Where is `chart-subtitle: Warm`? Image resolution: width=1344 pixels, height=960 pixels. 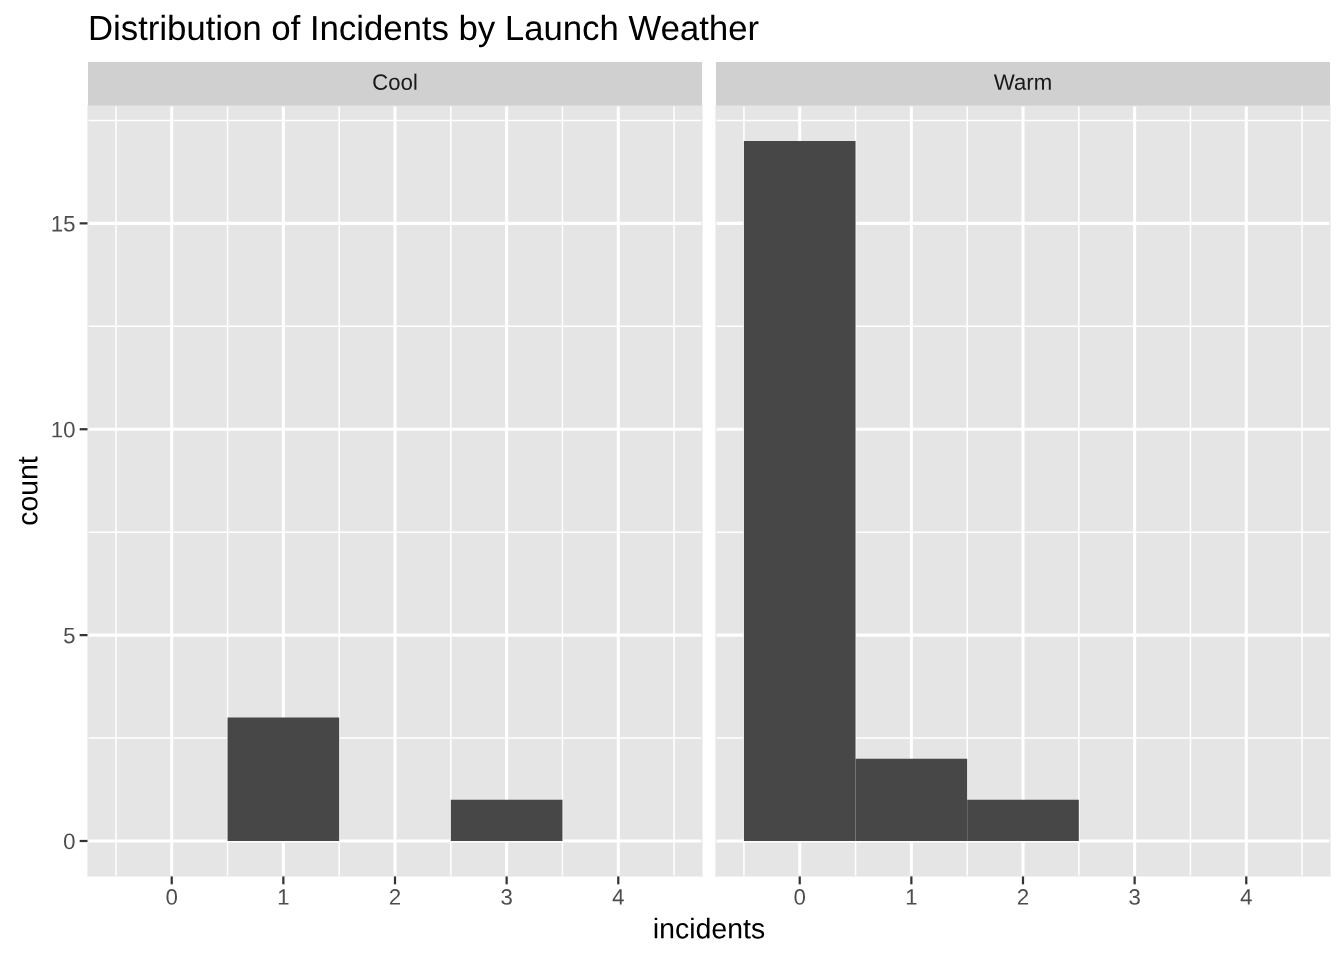 chart-subtitle: Warm is located at coordinates (1022, 82).